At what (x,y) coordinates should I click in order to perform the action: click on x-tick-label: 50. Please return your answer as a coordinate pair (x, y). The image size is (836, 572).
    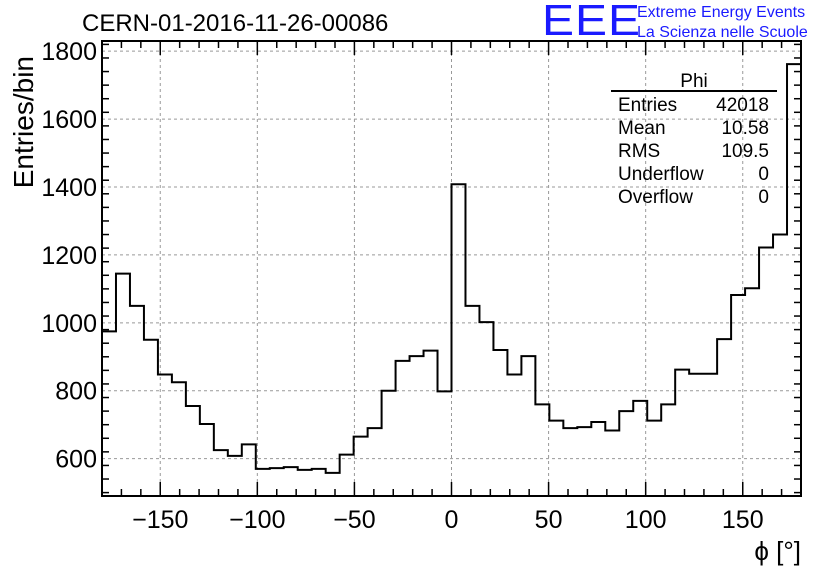
    Looking at the image, I should click on (549, 520).